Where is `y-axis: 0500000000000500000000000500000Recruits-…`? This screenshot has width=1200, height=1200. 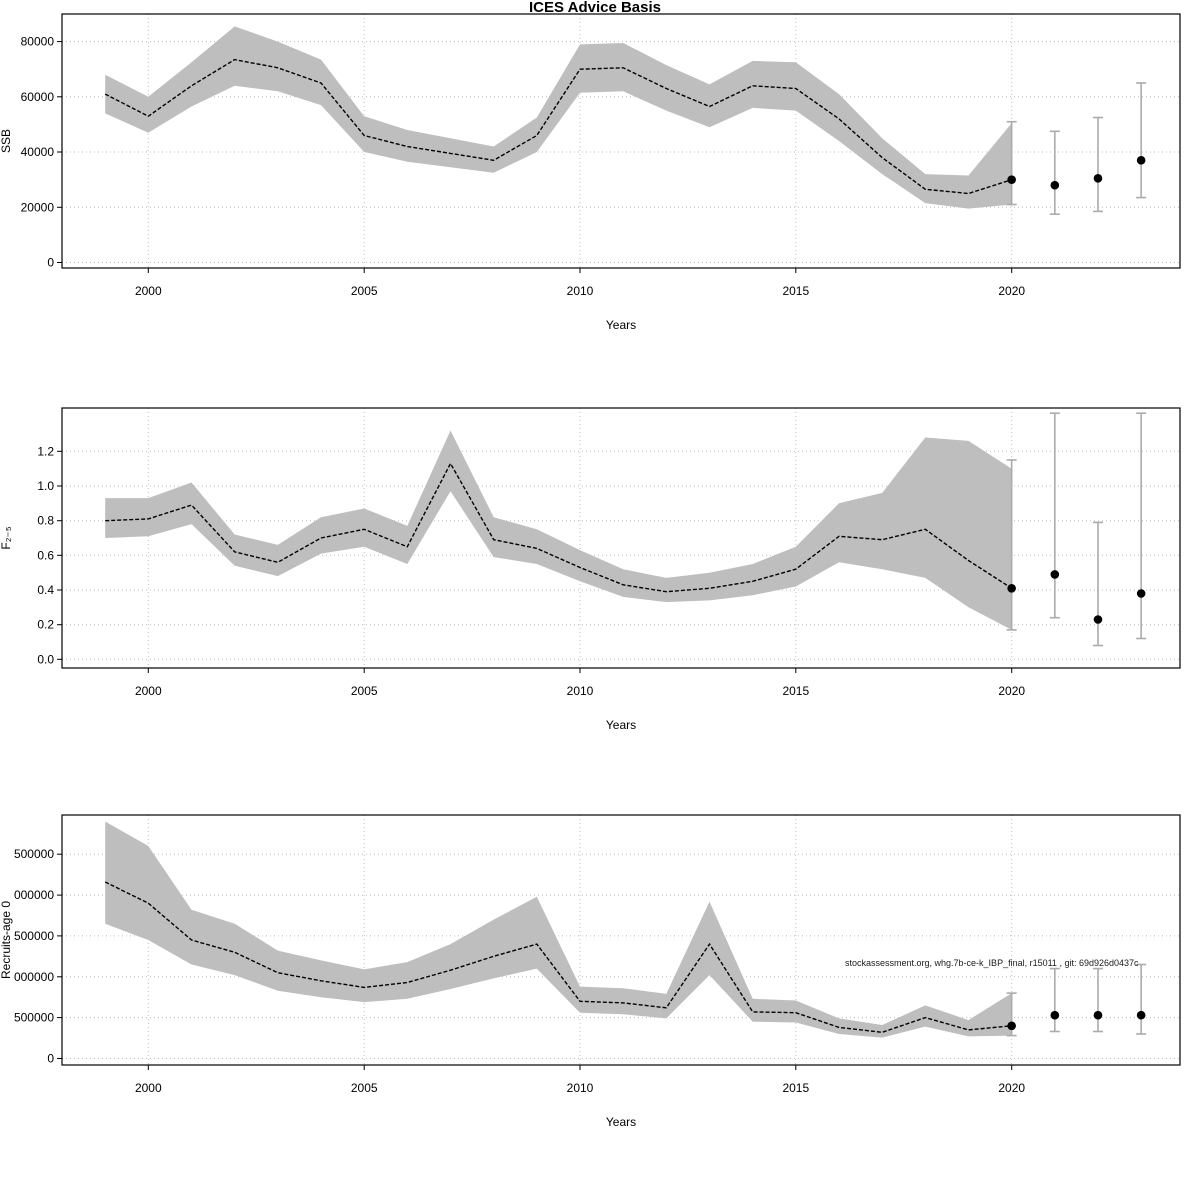 y-axis: 0500000000000500000000000500000Recruits-… is located at coordinates (31, 956).